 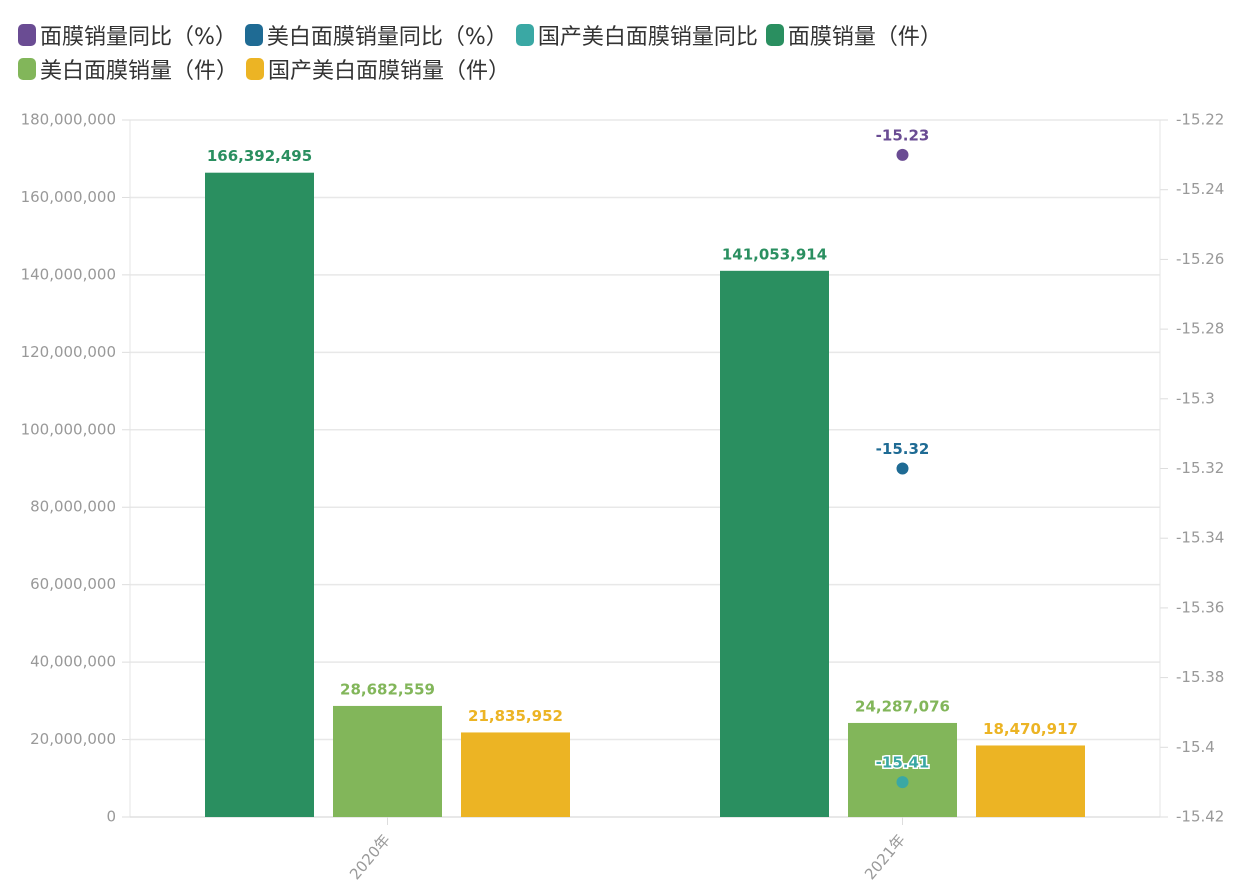 I want to click on data-label: 21,835,952, so click(x=515, y=716).